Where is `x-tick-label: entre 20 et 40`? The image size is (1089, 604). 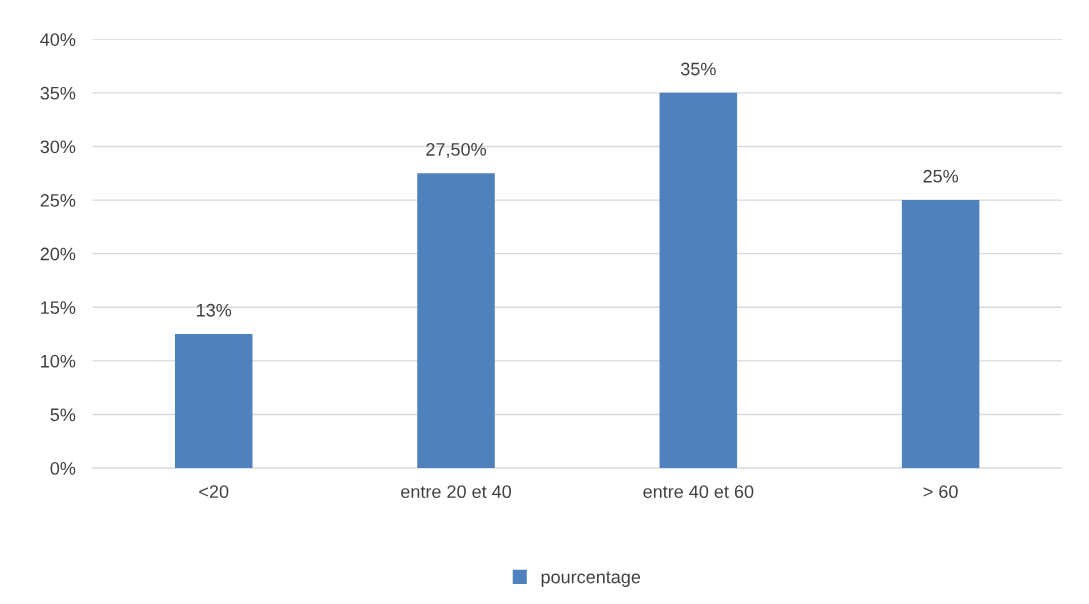 x-tick-label: entre 20 et 40 is located at coordinates (456, 492).